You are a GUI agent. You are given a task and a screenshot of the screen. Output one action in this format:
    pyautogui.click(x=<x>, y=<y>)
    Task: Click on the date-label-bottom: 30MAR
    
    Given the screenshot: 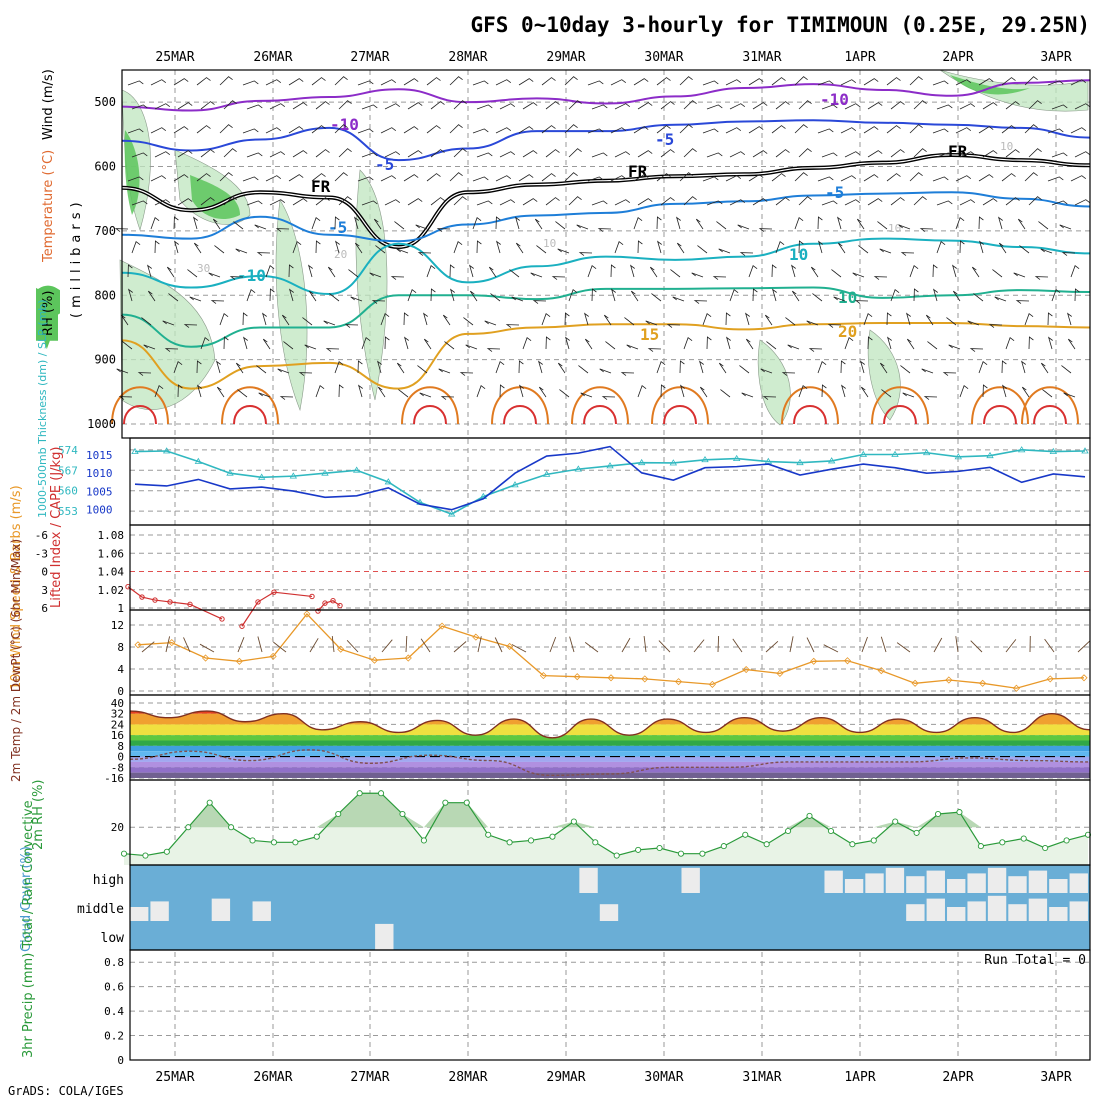 What is the action you would take?
    pyautogui.click(x=663, y=1077)
    